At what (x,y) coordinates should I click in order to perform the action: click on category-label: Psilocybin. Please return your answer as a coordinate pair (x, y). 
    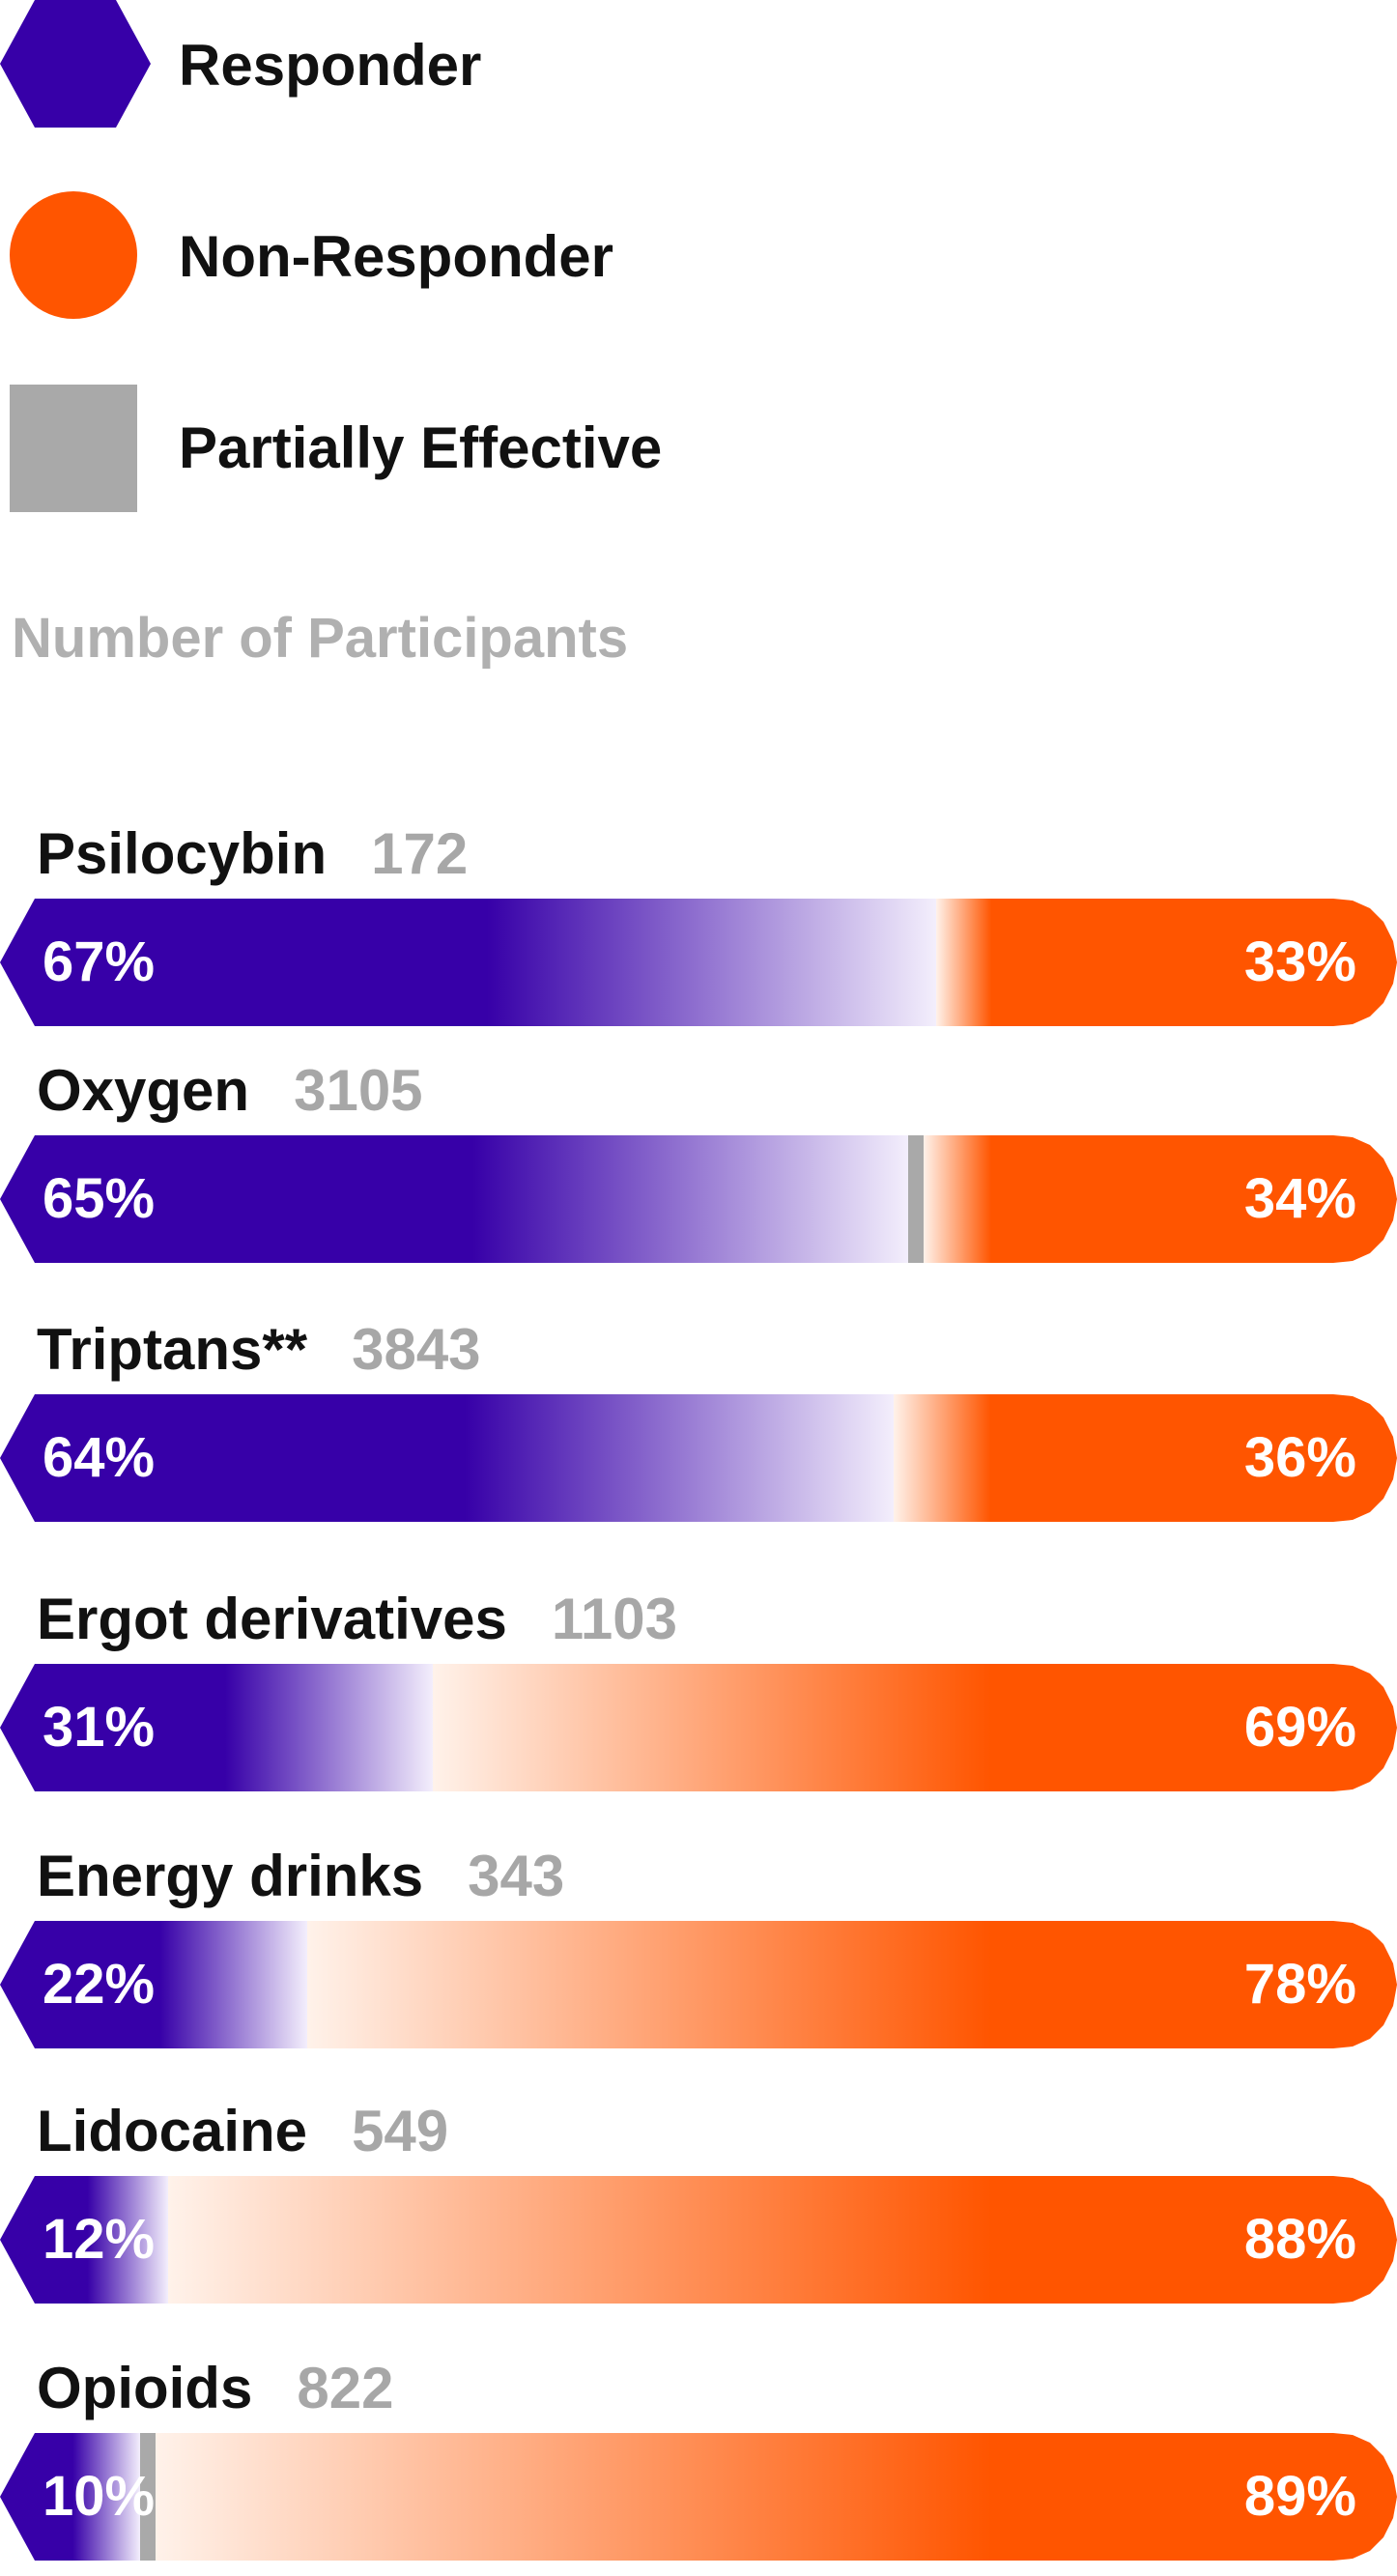
    Looking at the image, I should click on (183, 854).